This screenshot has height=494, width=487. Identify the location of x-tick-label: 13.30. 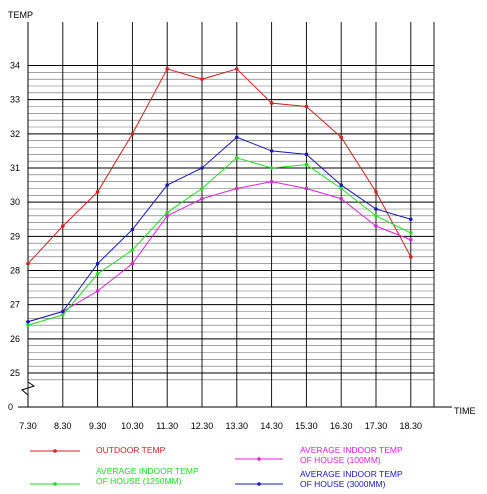
(237, 426).